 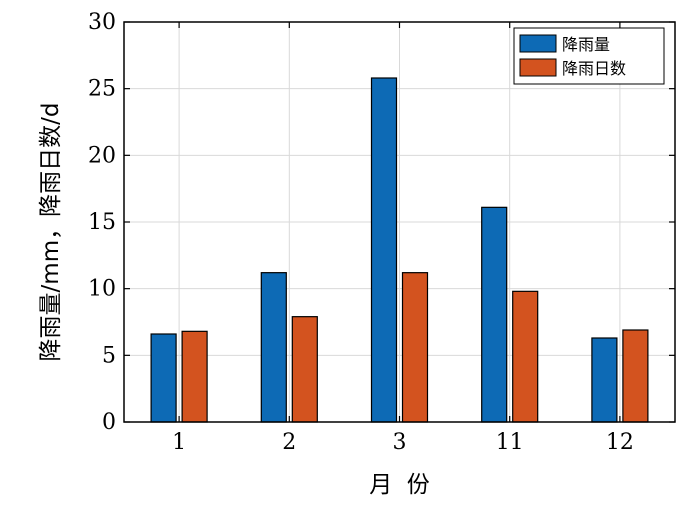 What do you see at coordinates (586, 44) in the screenshot?
I see `legend-label-1: 降雨量` at bounding box center [586, 44].